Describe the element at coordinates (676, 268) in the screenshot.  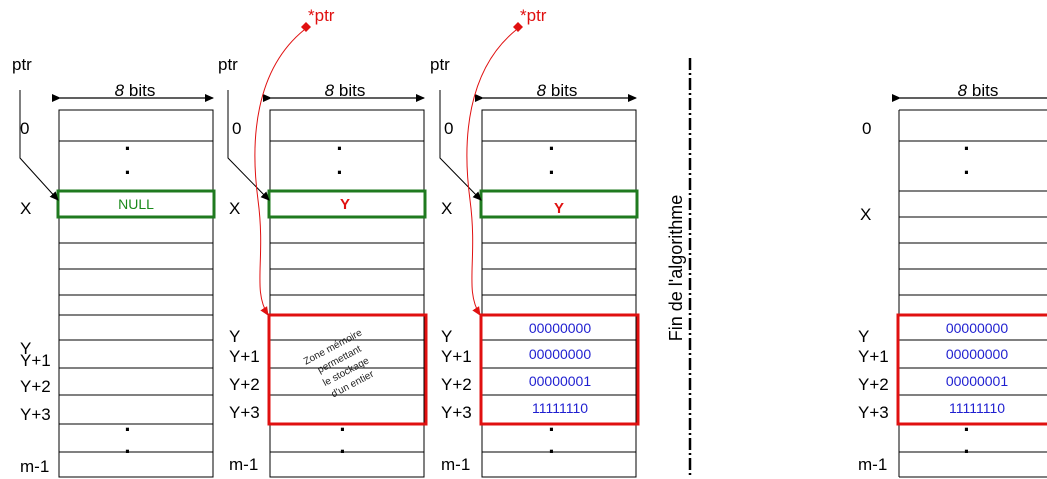
I see `separator-label: Fin de l'algorithme` at that location.